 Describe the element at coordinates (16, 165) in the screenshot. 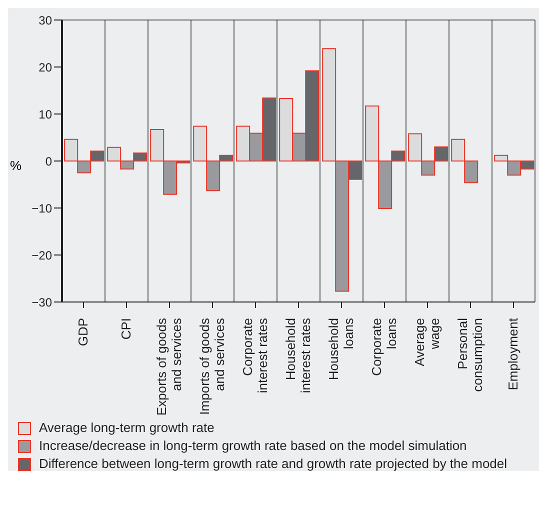

I see `y-axis-title: %` at that location.